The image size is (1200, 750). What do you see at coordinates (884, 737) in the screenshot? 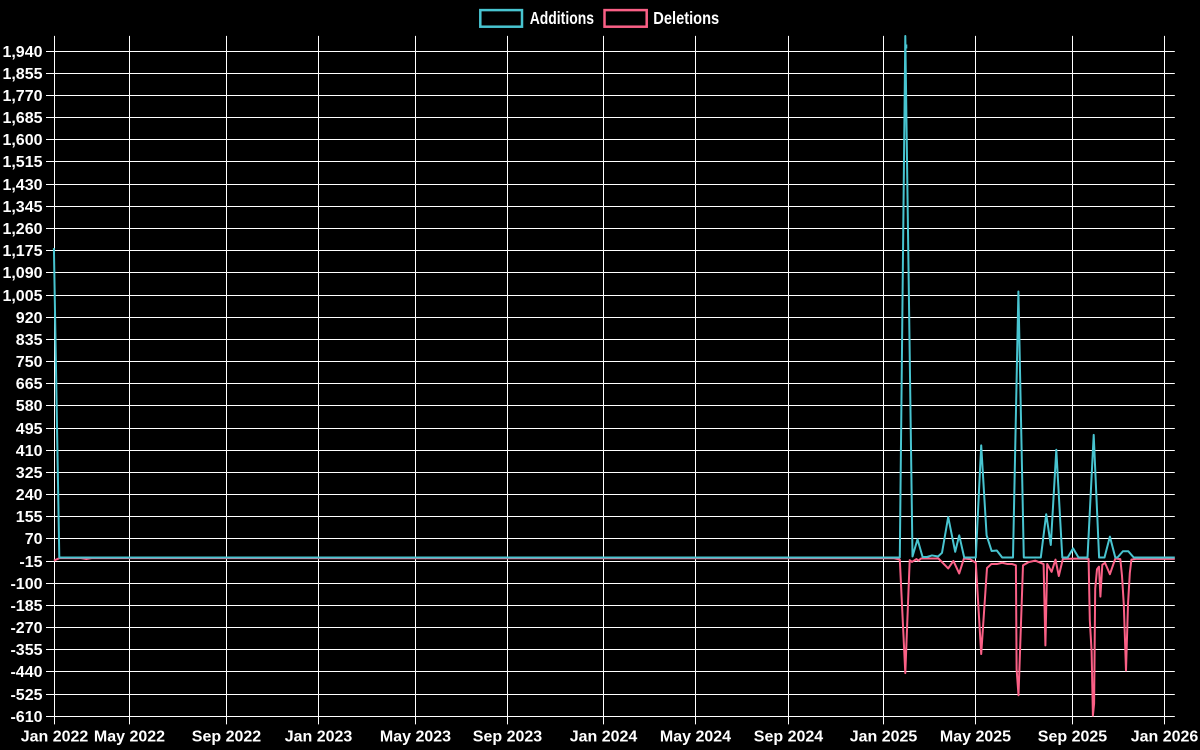
I see `svg-text: Jan 2025` at bounding box center [884, 737].